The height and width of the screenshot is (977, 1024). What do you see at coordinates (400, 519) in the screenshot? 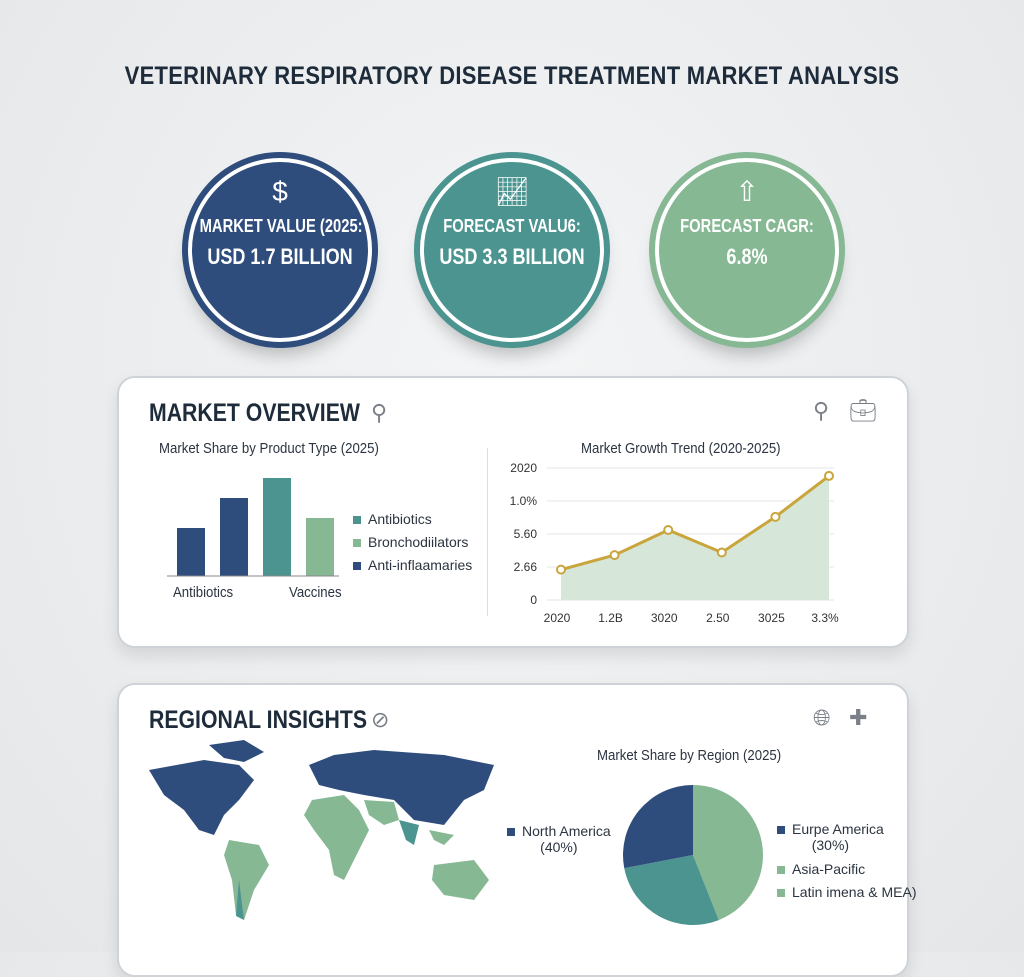
I see `legend-label: Antibiotics` at bounding box center [400, 519].